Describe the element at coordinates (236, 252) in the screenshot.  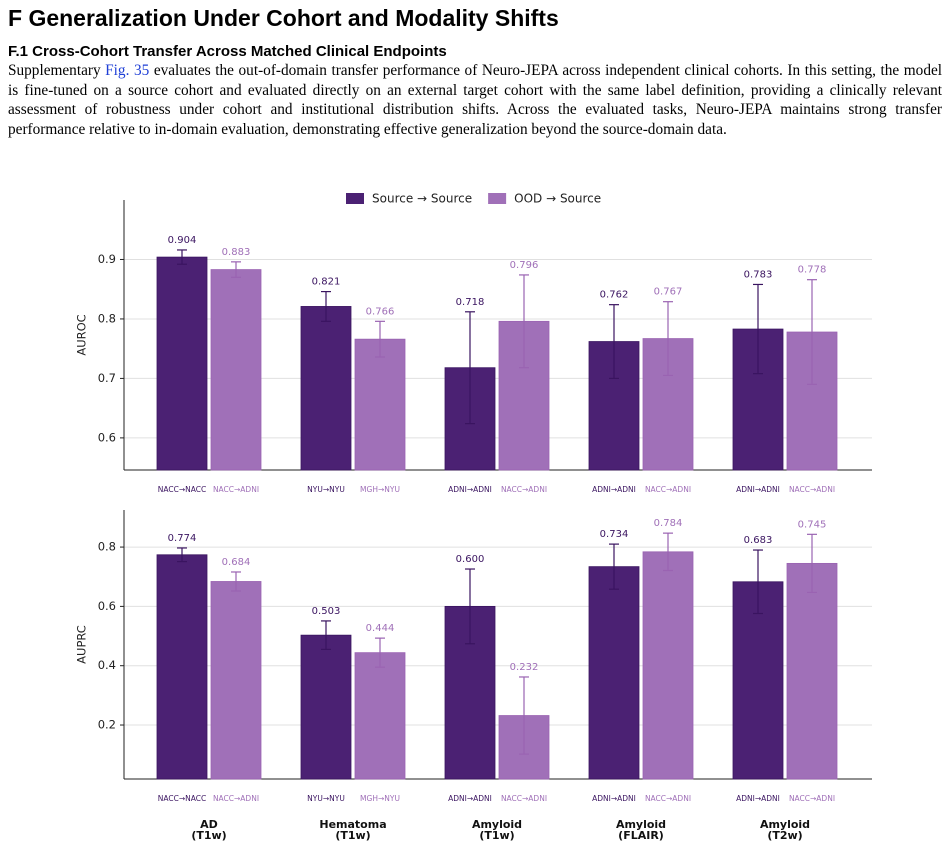
I see `value-label: 0.883` at that location.